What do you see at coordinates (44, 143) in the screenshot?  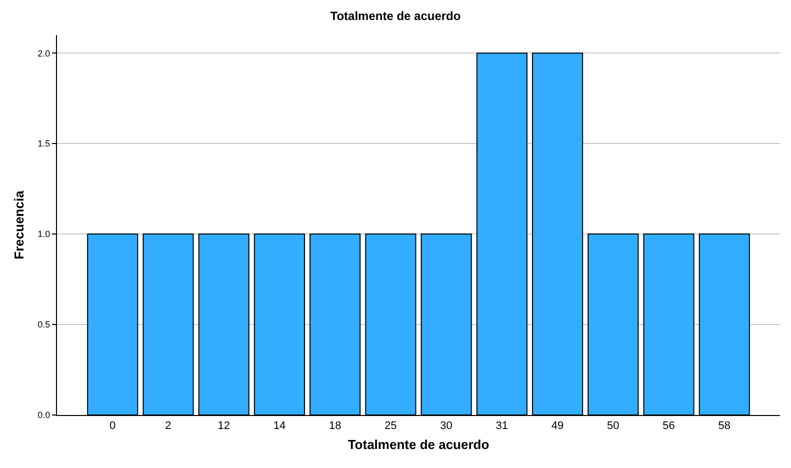 I see `y-tick-label: 1.5` at bounding box center [44, 143].